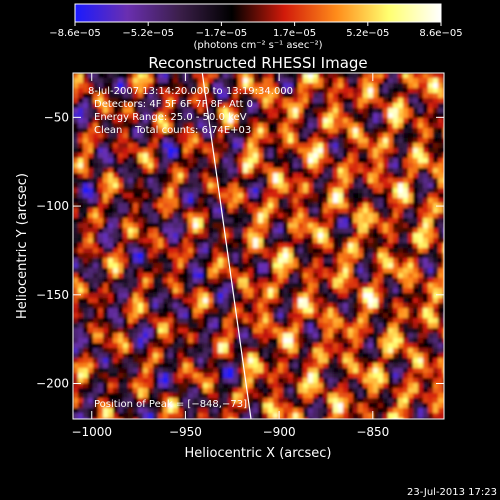  Describe the element at coordinates (22, 246) in the screenshot. I see `y-axis-label: Heliocentric Y (arcsec)` at that location.